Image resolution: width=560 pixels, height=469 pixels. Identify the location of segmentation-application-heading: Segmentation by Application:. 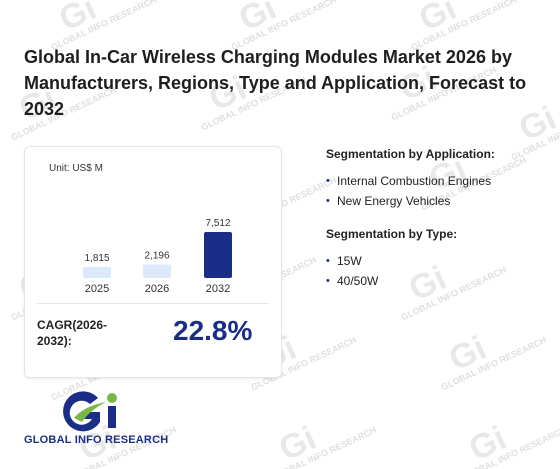
(410, 154).